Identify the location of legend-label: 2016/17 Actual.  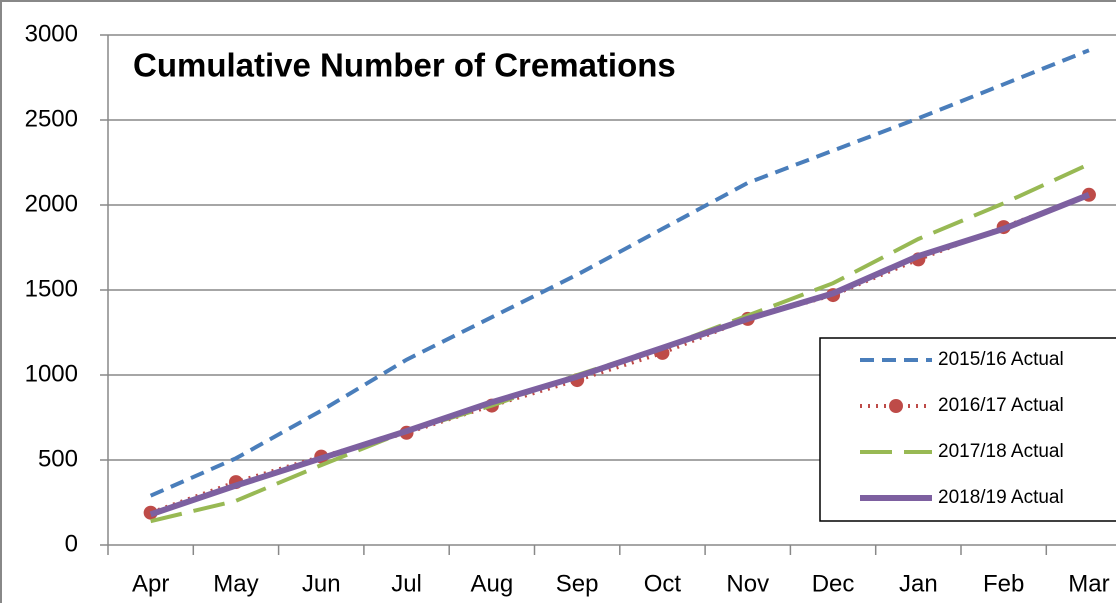
(1001, 405).